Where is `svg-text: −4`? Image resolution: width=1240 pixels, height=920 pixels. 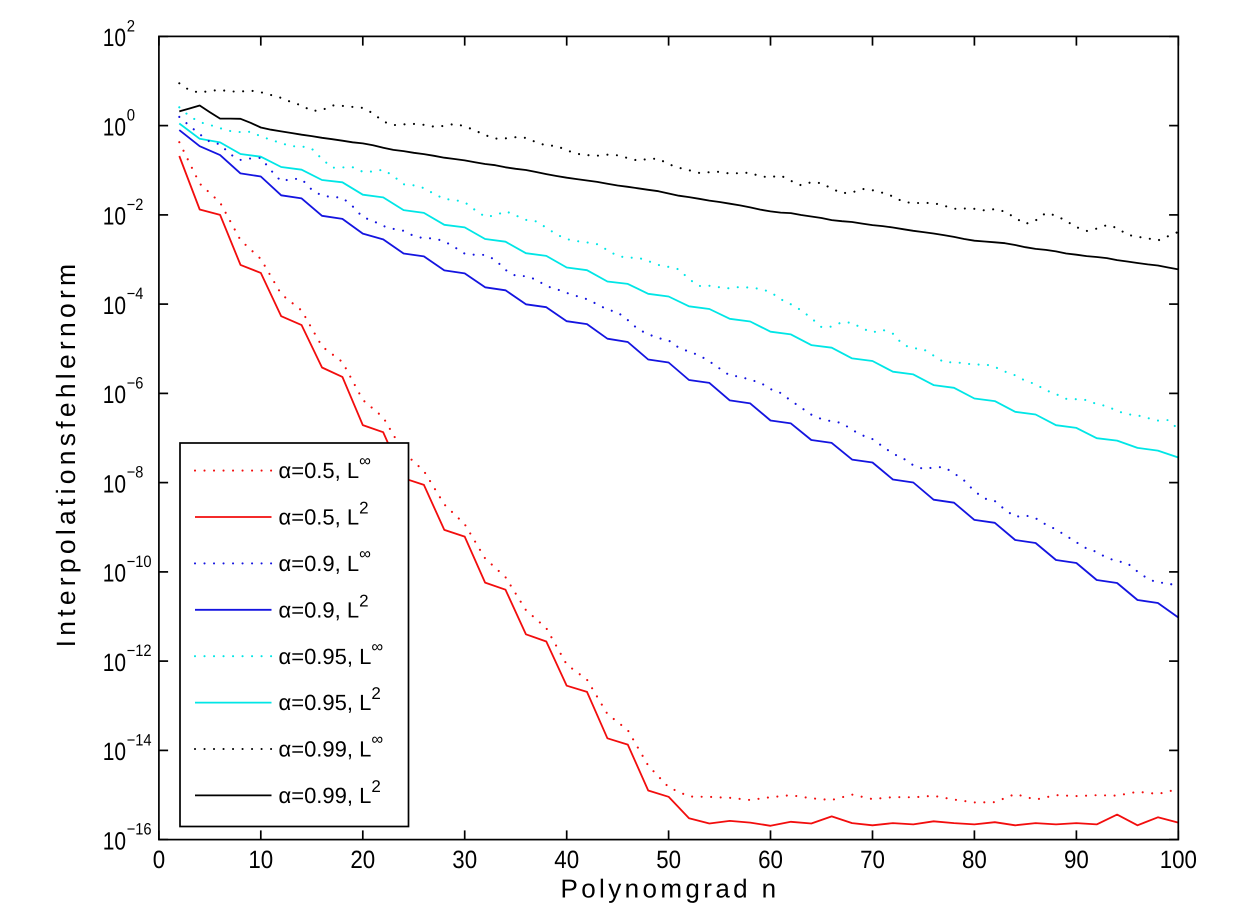 svg-text: −4 is located at coordinates (135, 294).